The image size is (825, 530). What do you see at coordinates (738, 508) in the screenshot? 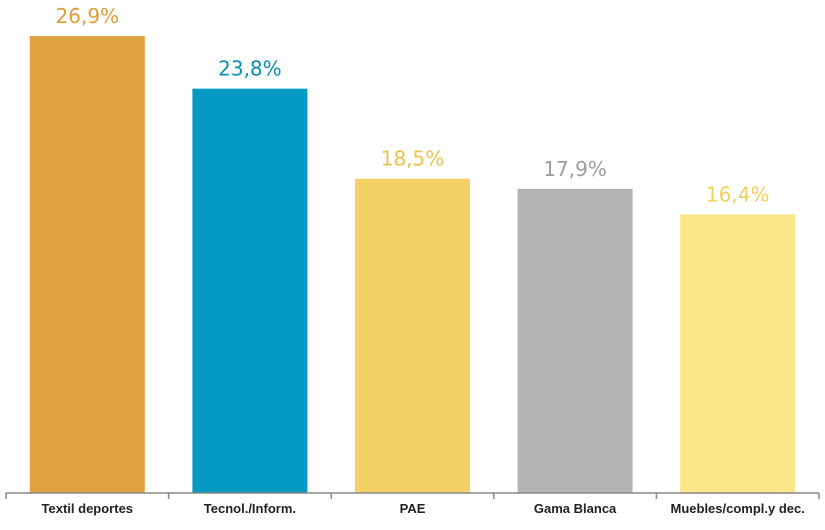
I see `x-tick-label: Muebles/compl.y dec.` at bounding box center [738, 508].